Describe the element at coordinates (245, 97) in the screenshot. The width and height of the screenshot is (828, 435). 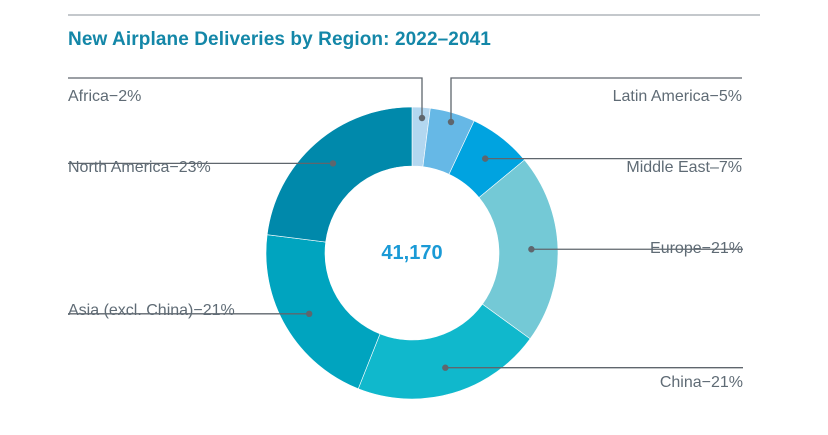
I see `leader-line-africa` at that location.